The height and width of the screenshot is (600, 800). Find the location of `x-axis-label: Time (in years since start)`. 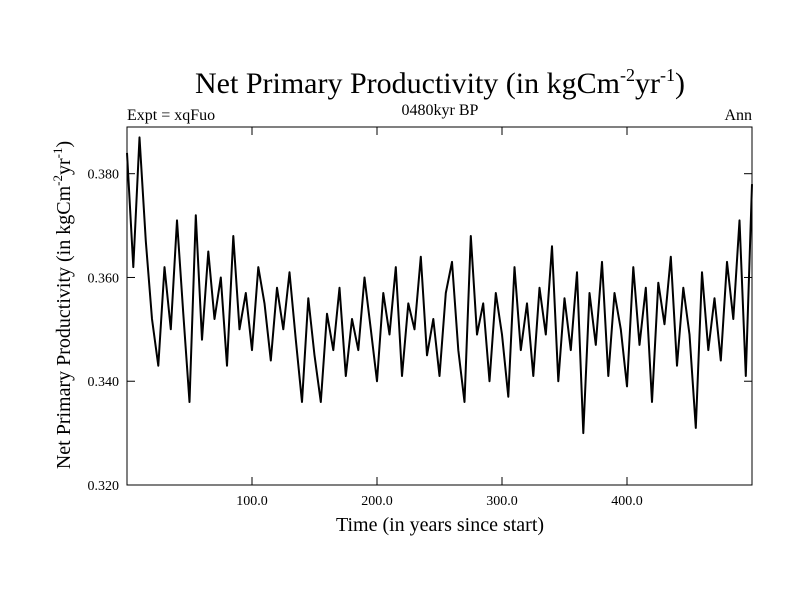

x-axis-label: Time (in years since start) is located at coordinates (440, 525).